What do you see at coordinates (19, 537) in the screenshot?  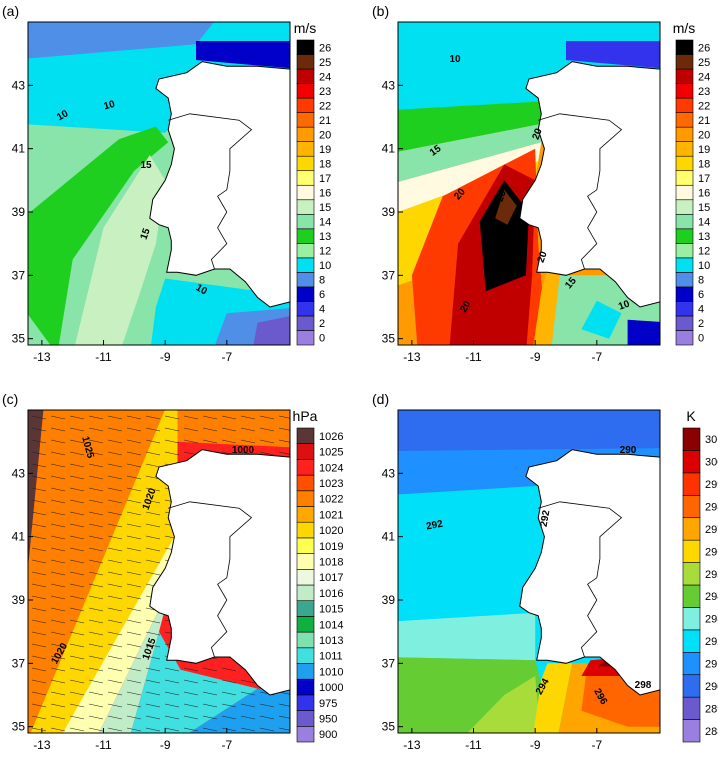 I see `y-tick-label: 41` at bounding box center [19, 537].